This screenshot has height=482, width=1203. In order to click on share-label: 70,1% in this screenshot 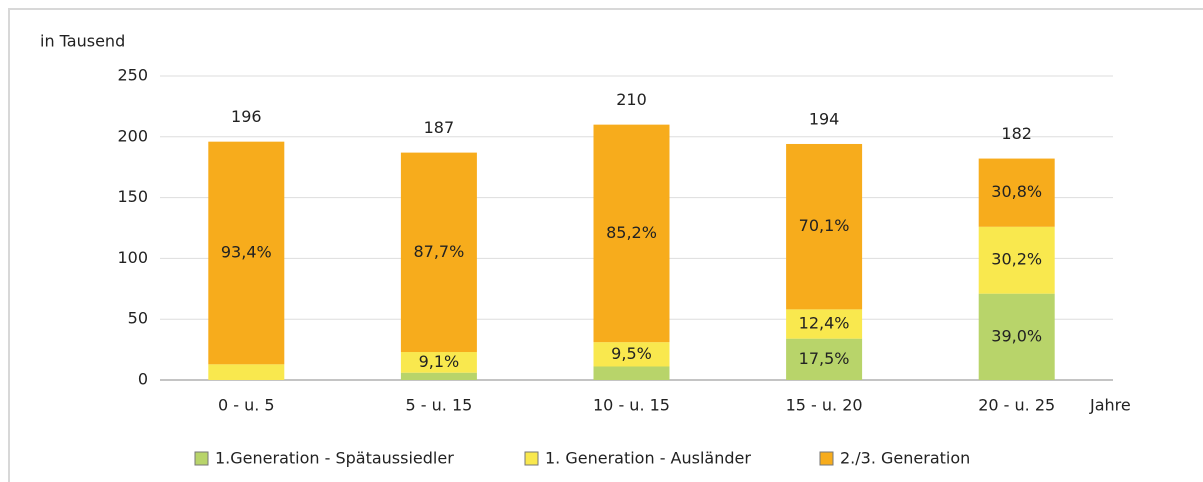, I will do `click(824, 225)`.